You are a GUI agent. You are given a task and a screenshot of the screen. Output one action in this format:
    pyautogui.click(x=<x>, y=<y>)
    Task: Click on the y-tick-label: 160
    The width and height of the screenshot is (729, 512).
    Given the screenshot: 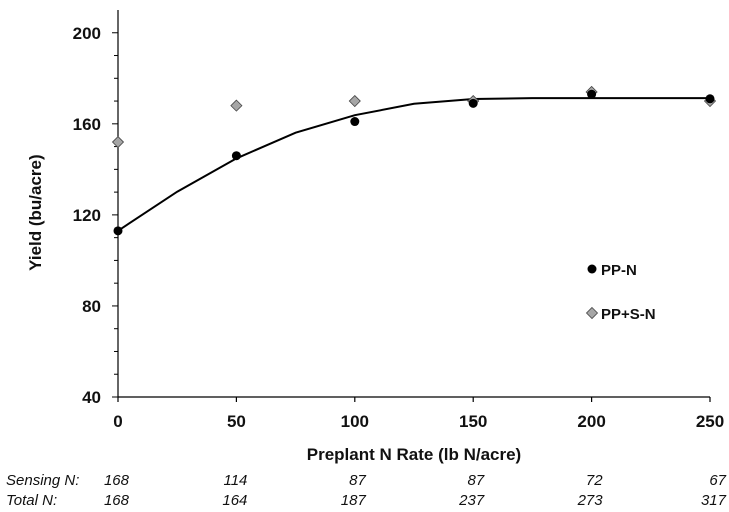 What is the action you would take?
    pyautogui.click(x=87, y=124)
    